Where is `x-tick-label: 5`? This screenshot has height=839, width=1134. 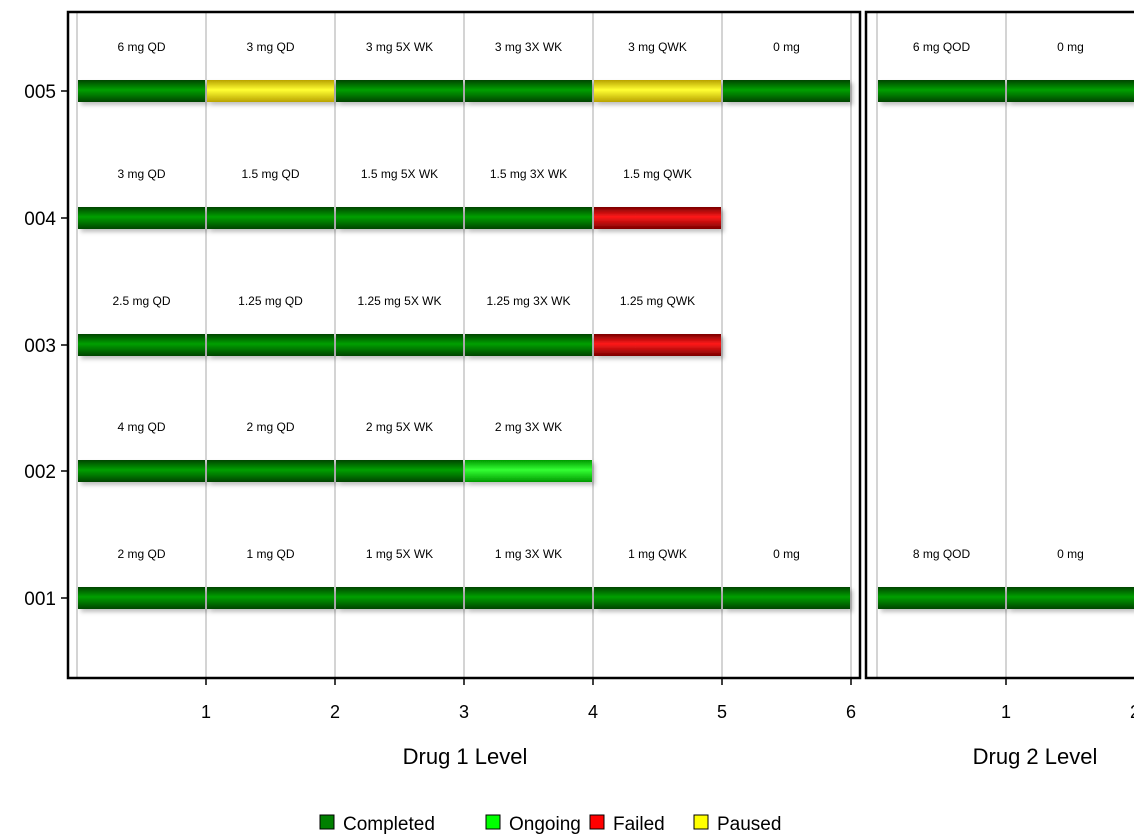 x-tick-label: 5 is located at coordinates (722, 712).